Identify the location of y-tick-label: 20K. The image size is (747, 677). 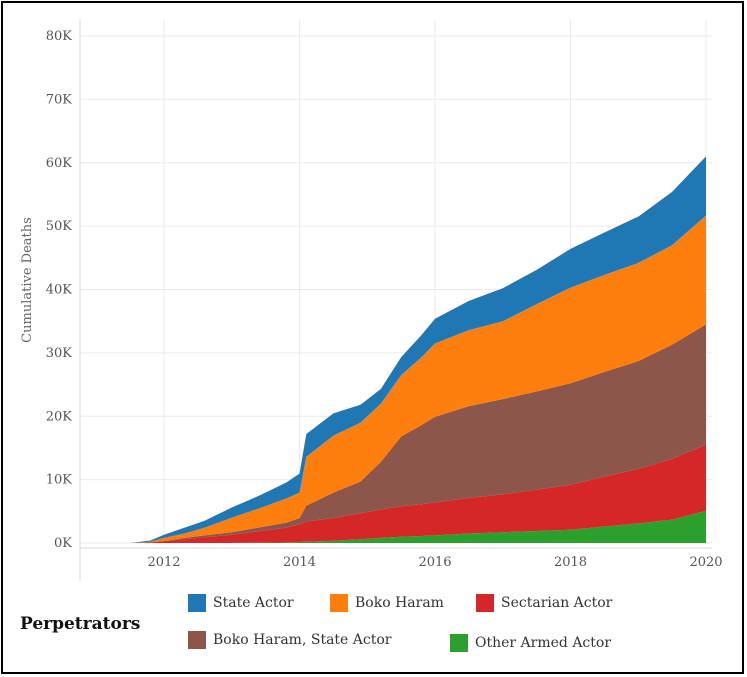
(59, 416).